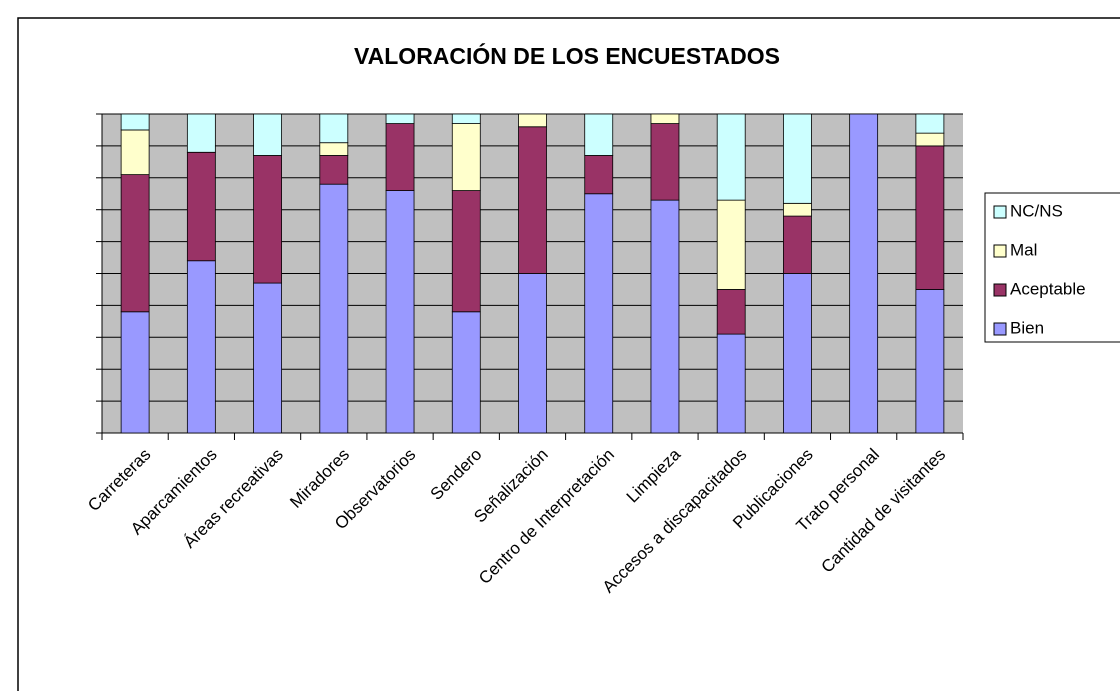 Image resolution: width=1120 pixels, height=691 pixels. I want to click on legend-label: NC/NS, so click(1036, 210).